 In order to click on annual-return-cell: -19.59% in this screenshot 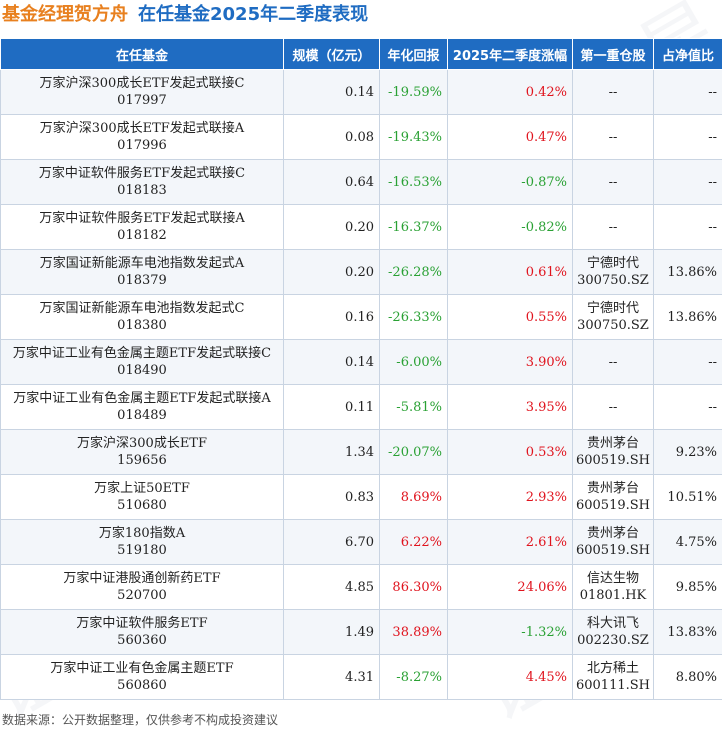, I will do `click(413, 92)`.